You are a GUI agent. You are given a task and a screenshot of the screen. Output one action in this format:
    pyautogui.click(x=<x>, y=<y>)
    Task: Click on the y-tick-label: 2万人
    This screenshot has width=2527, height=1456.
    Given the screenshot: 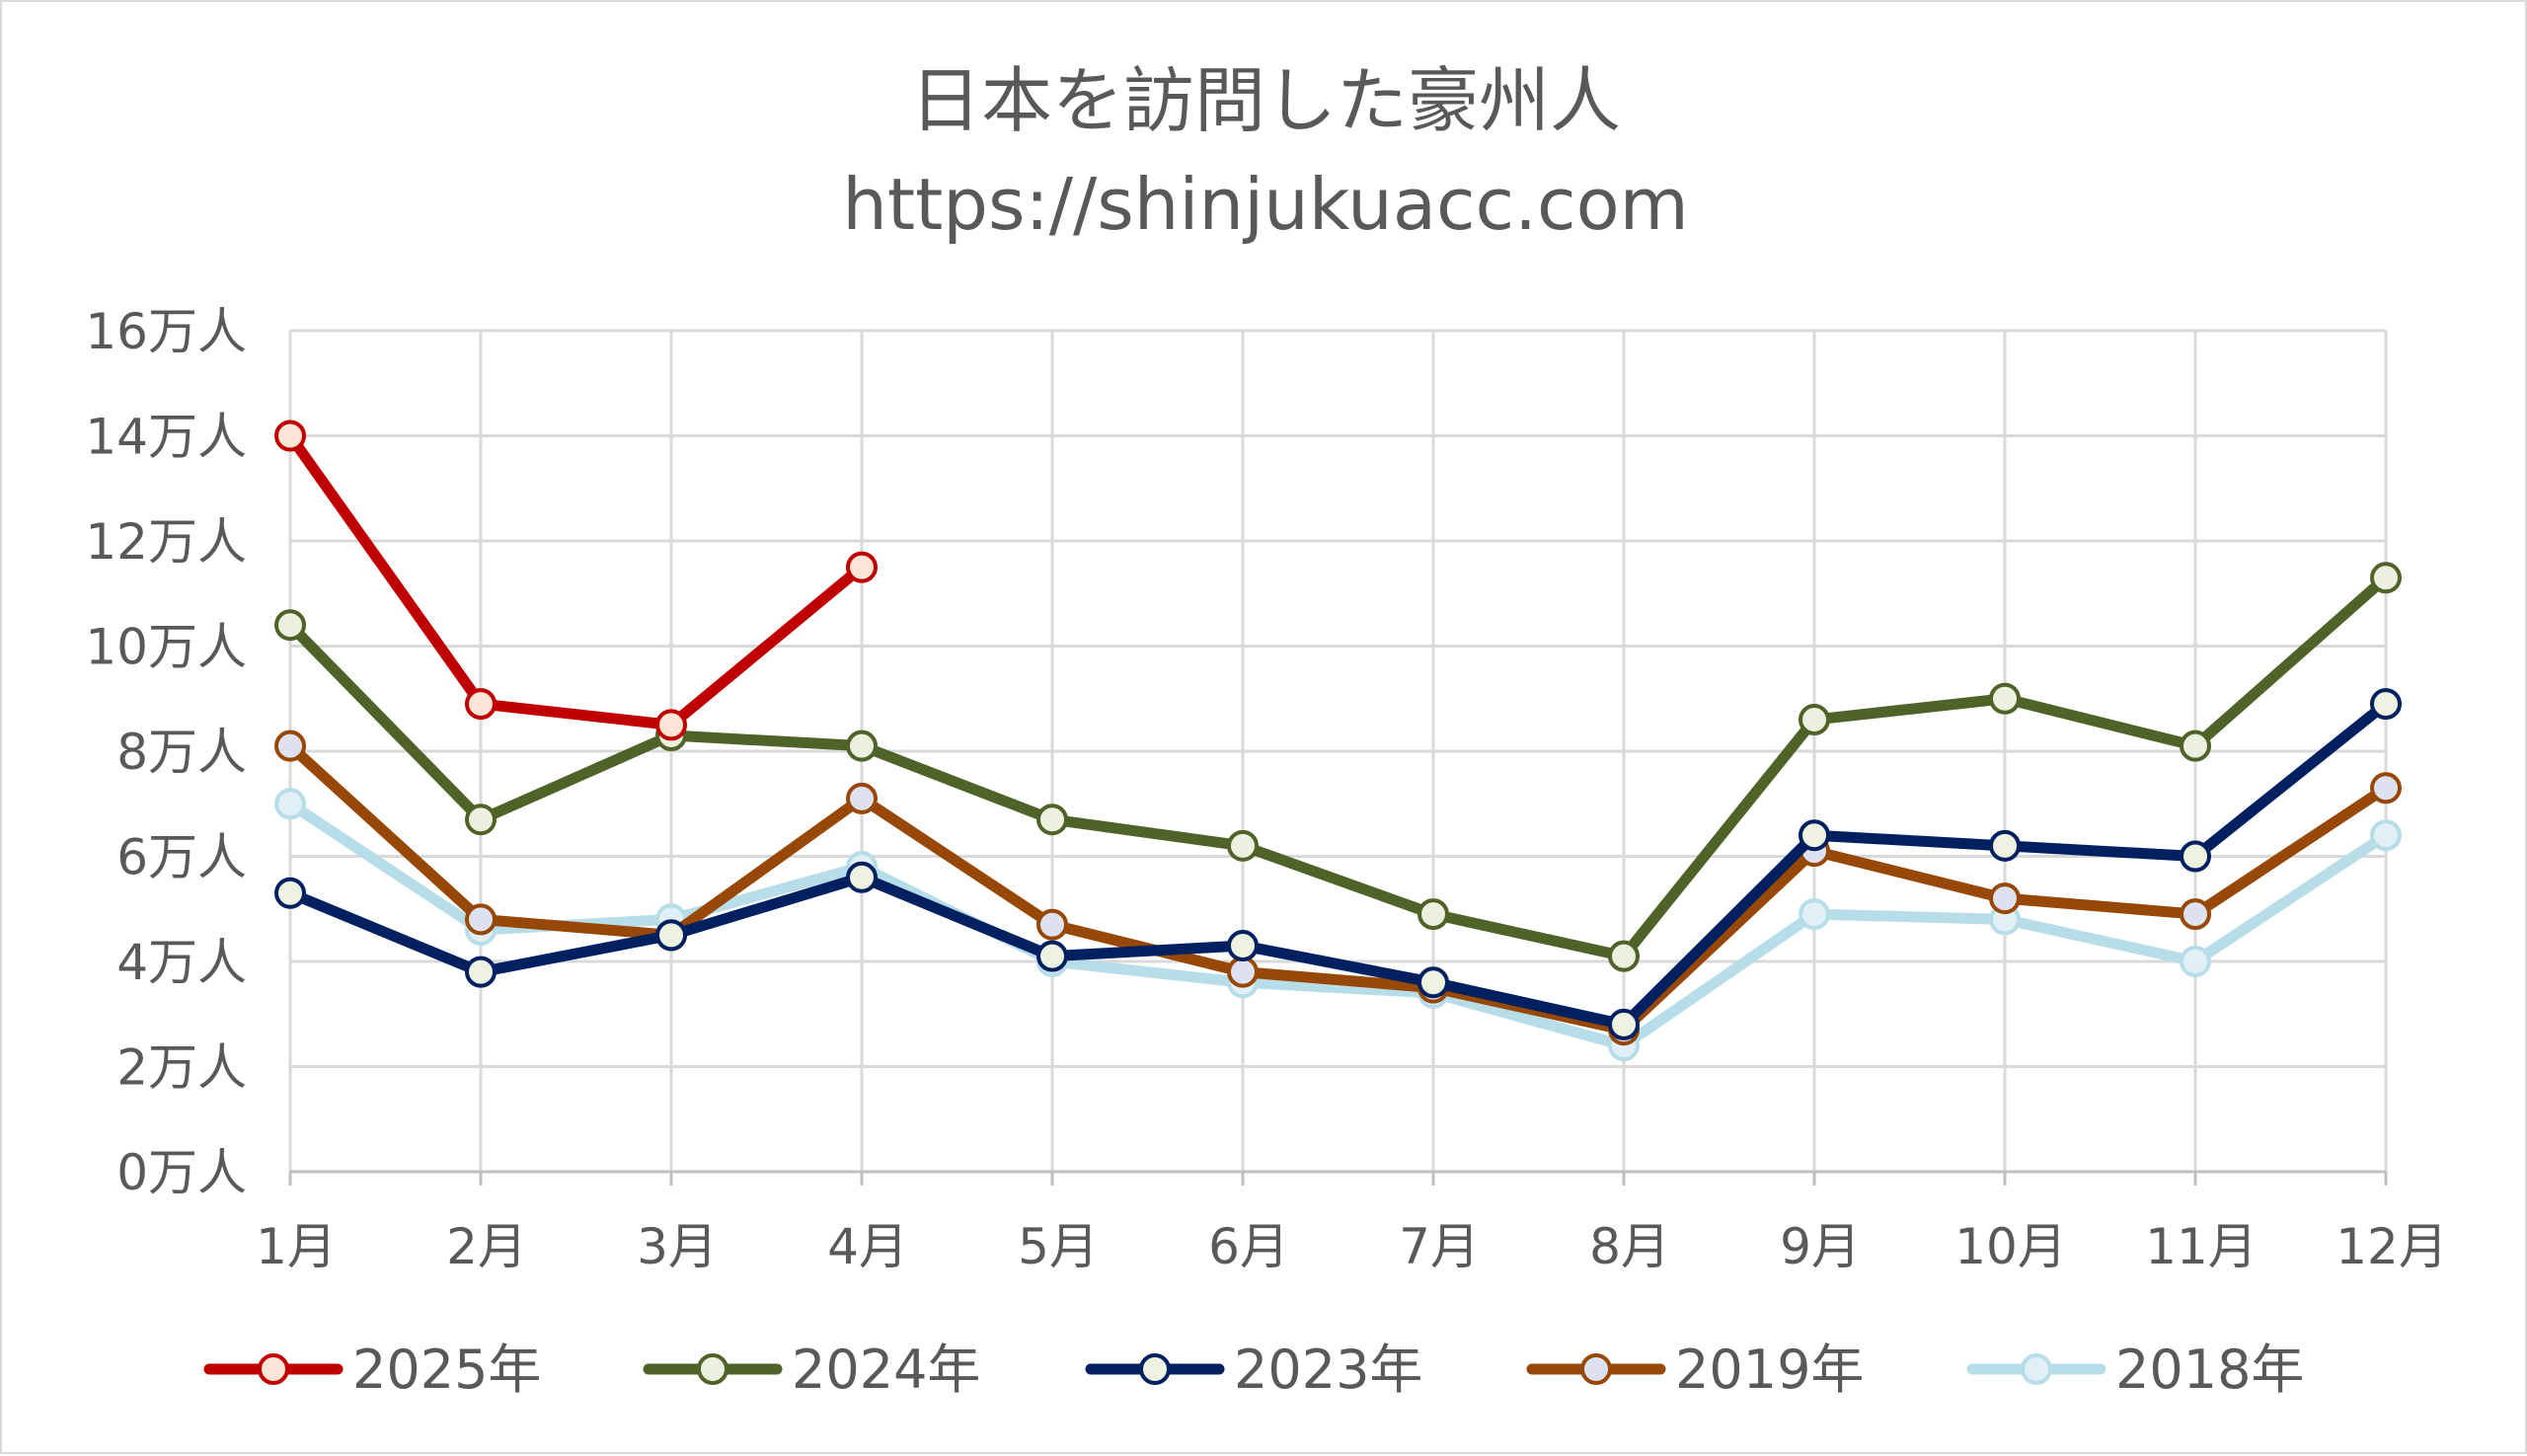 What is the action you would take?
    pyautogui.click(x=181, y=1068)
    